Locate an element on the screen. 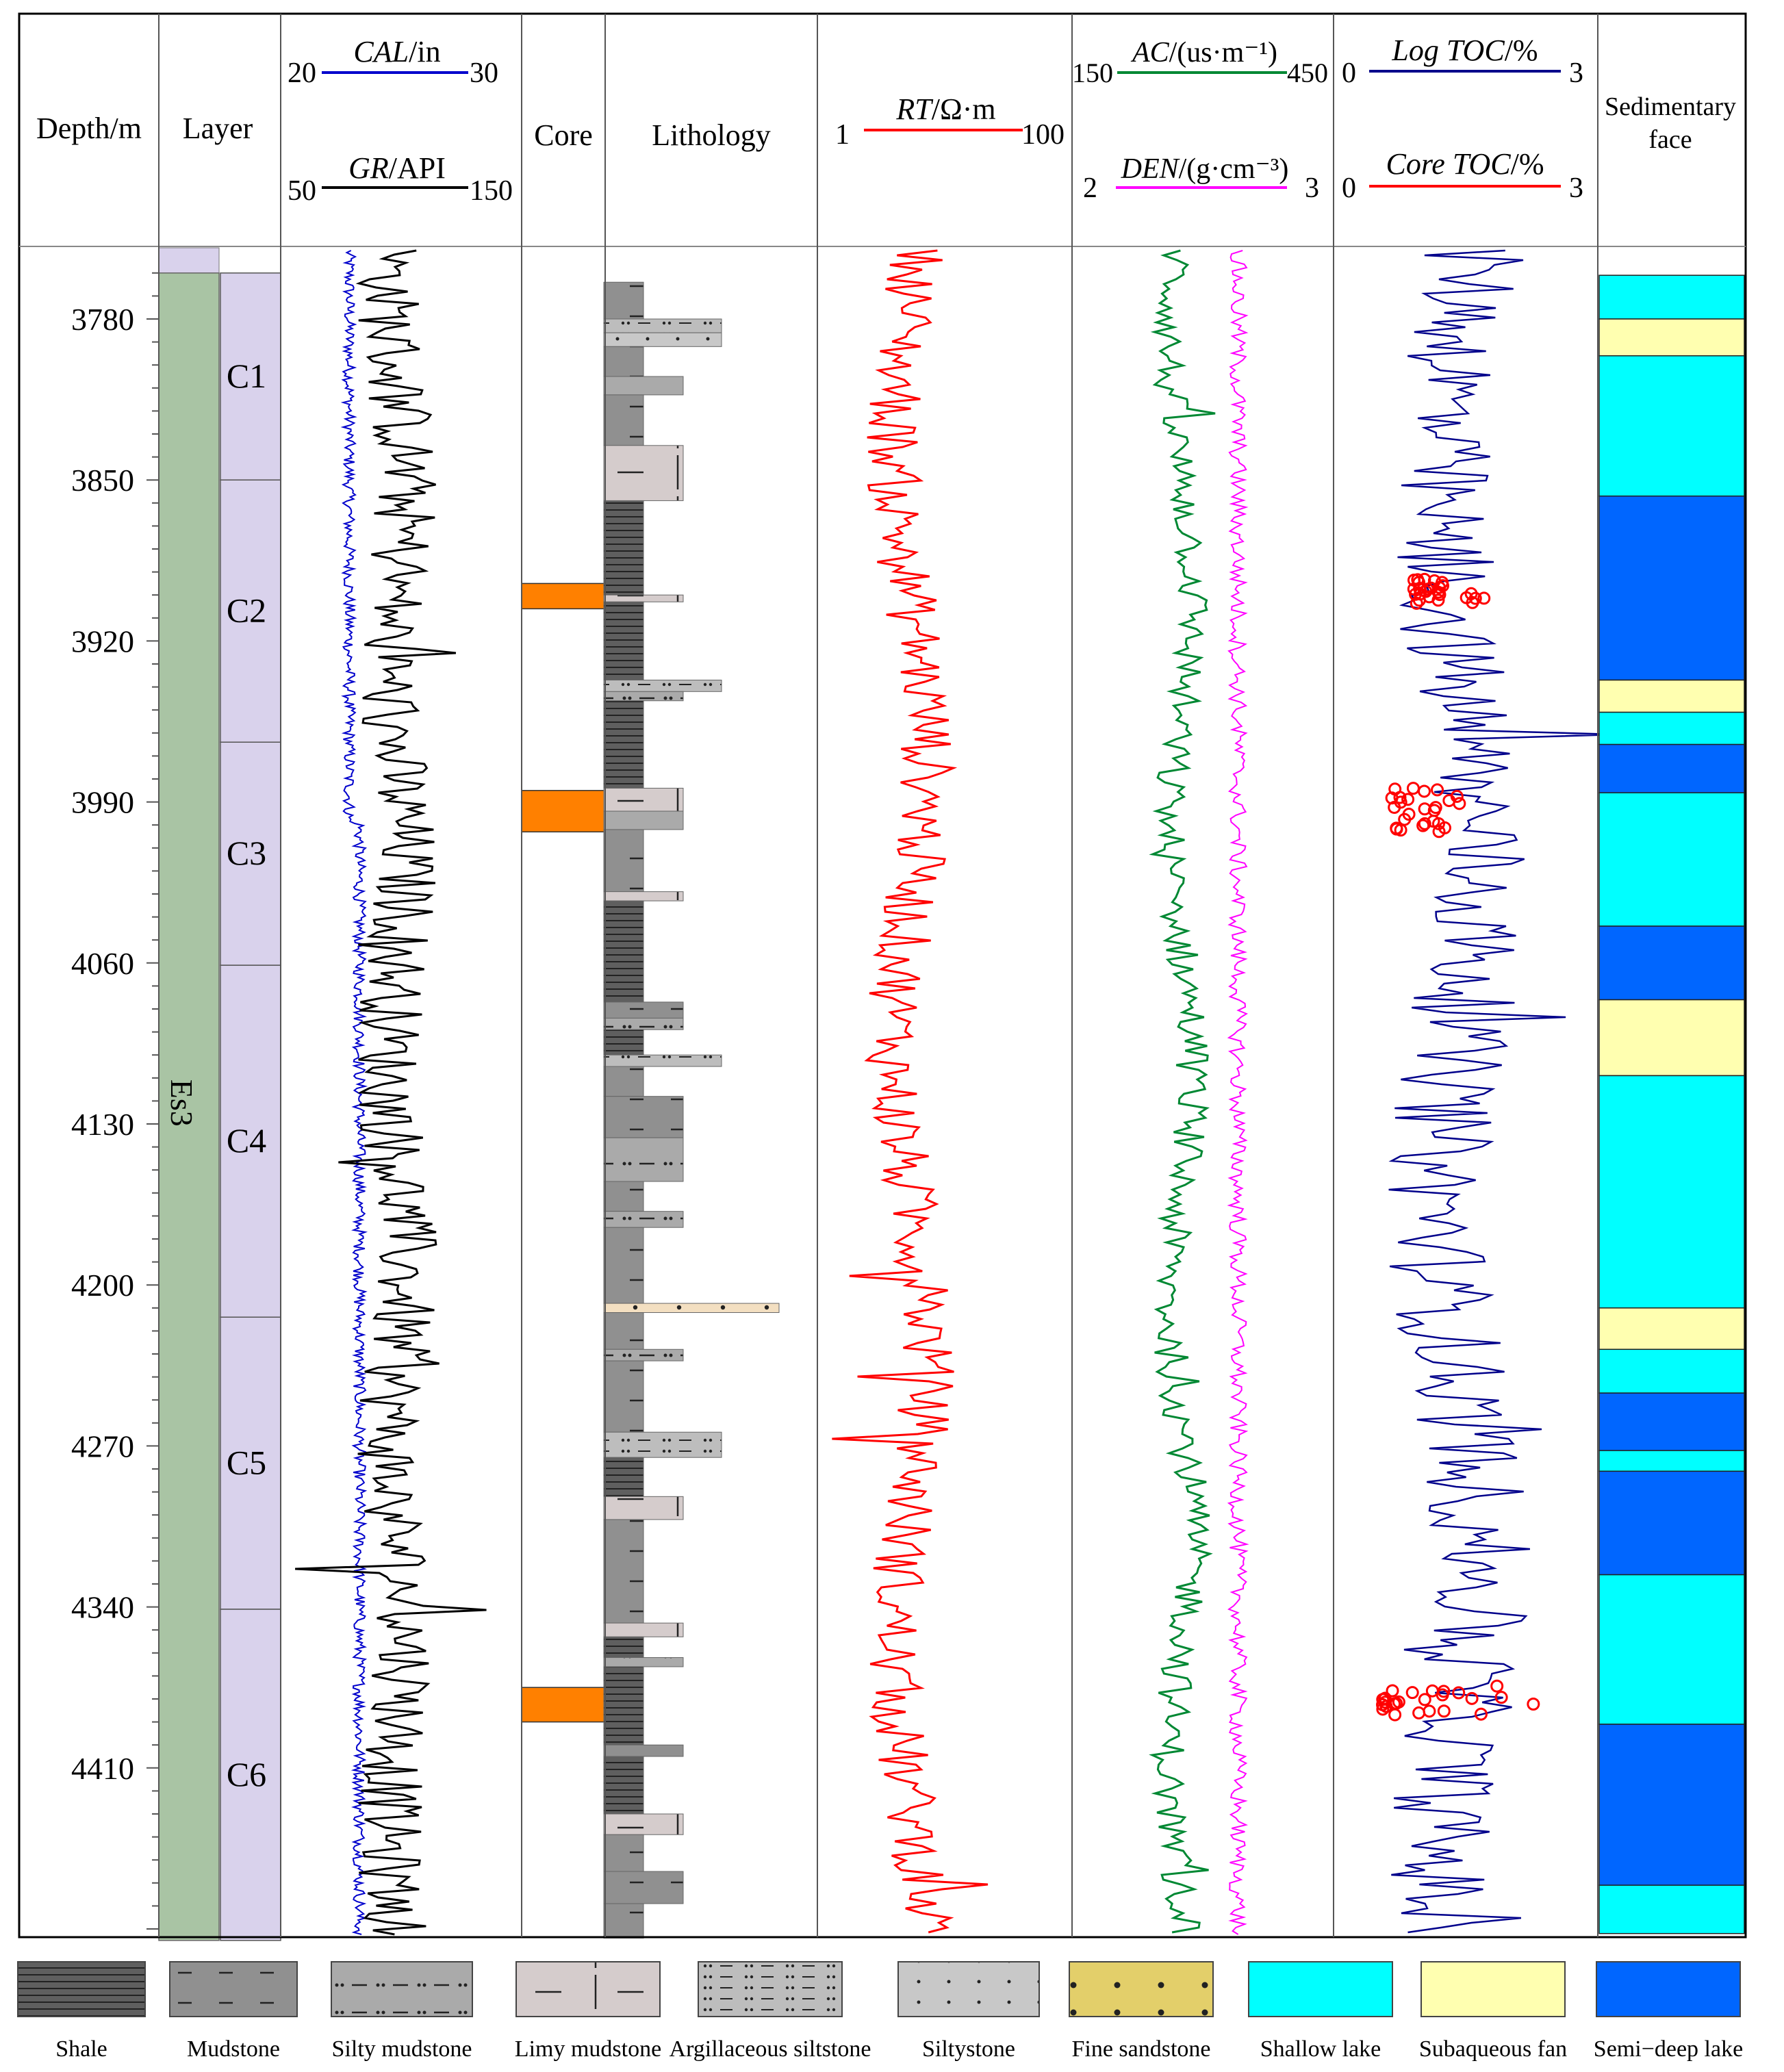 The width and height of the screenshot is (1784, 2072). log-toc-curve-header: 0 3 Log TOC/% is located at coordinates (1462, 61).